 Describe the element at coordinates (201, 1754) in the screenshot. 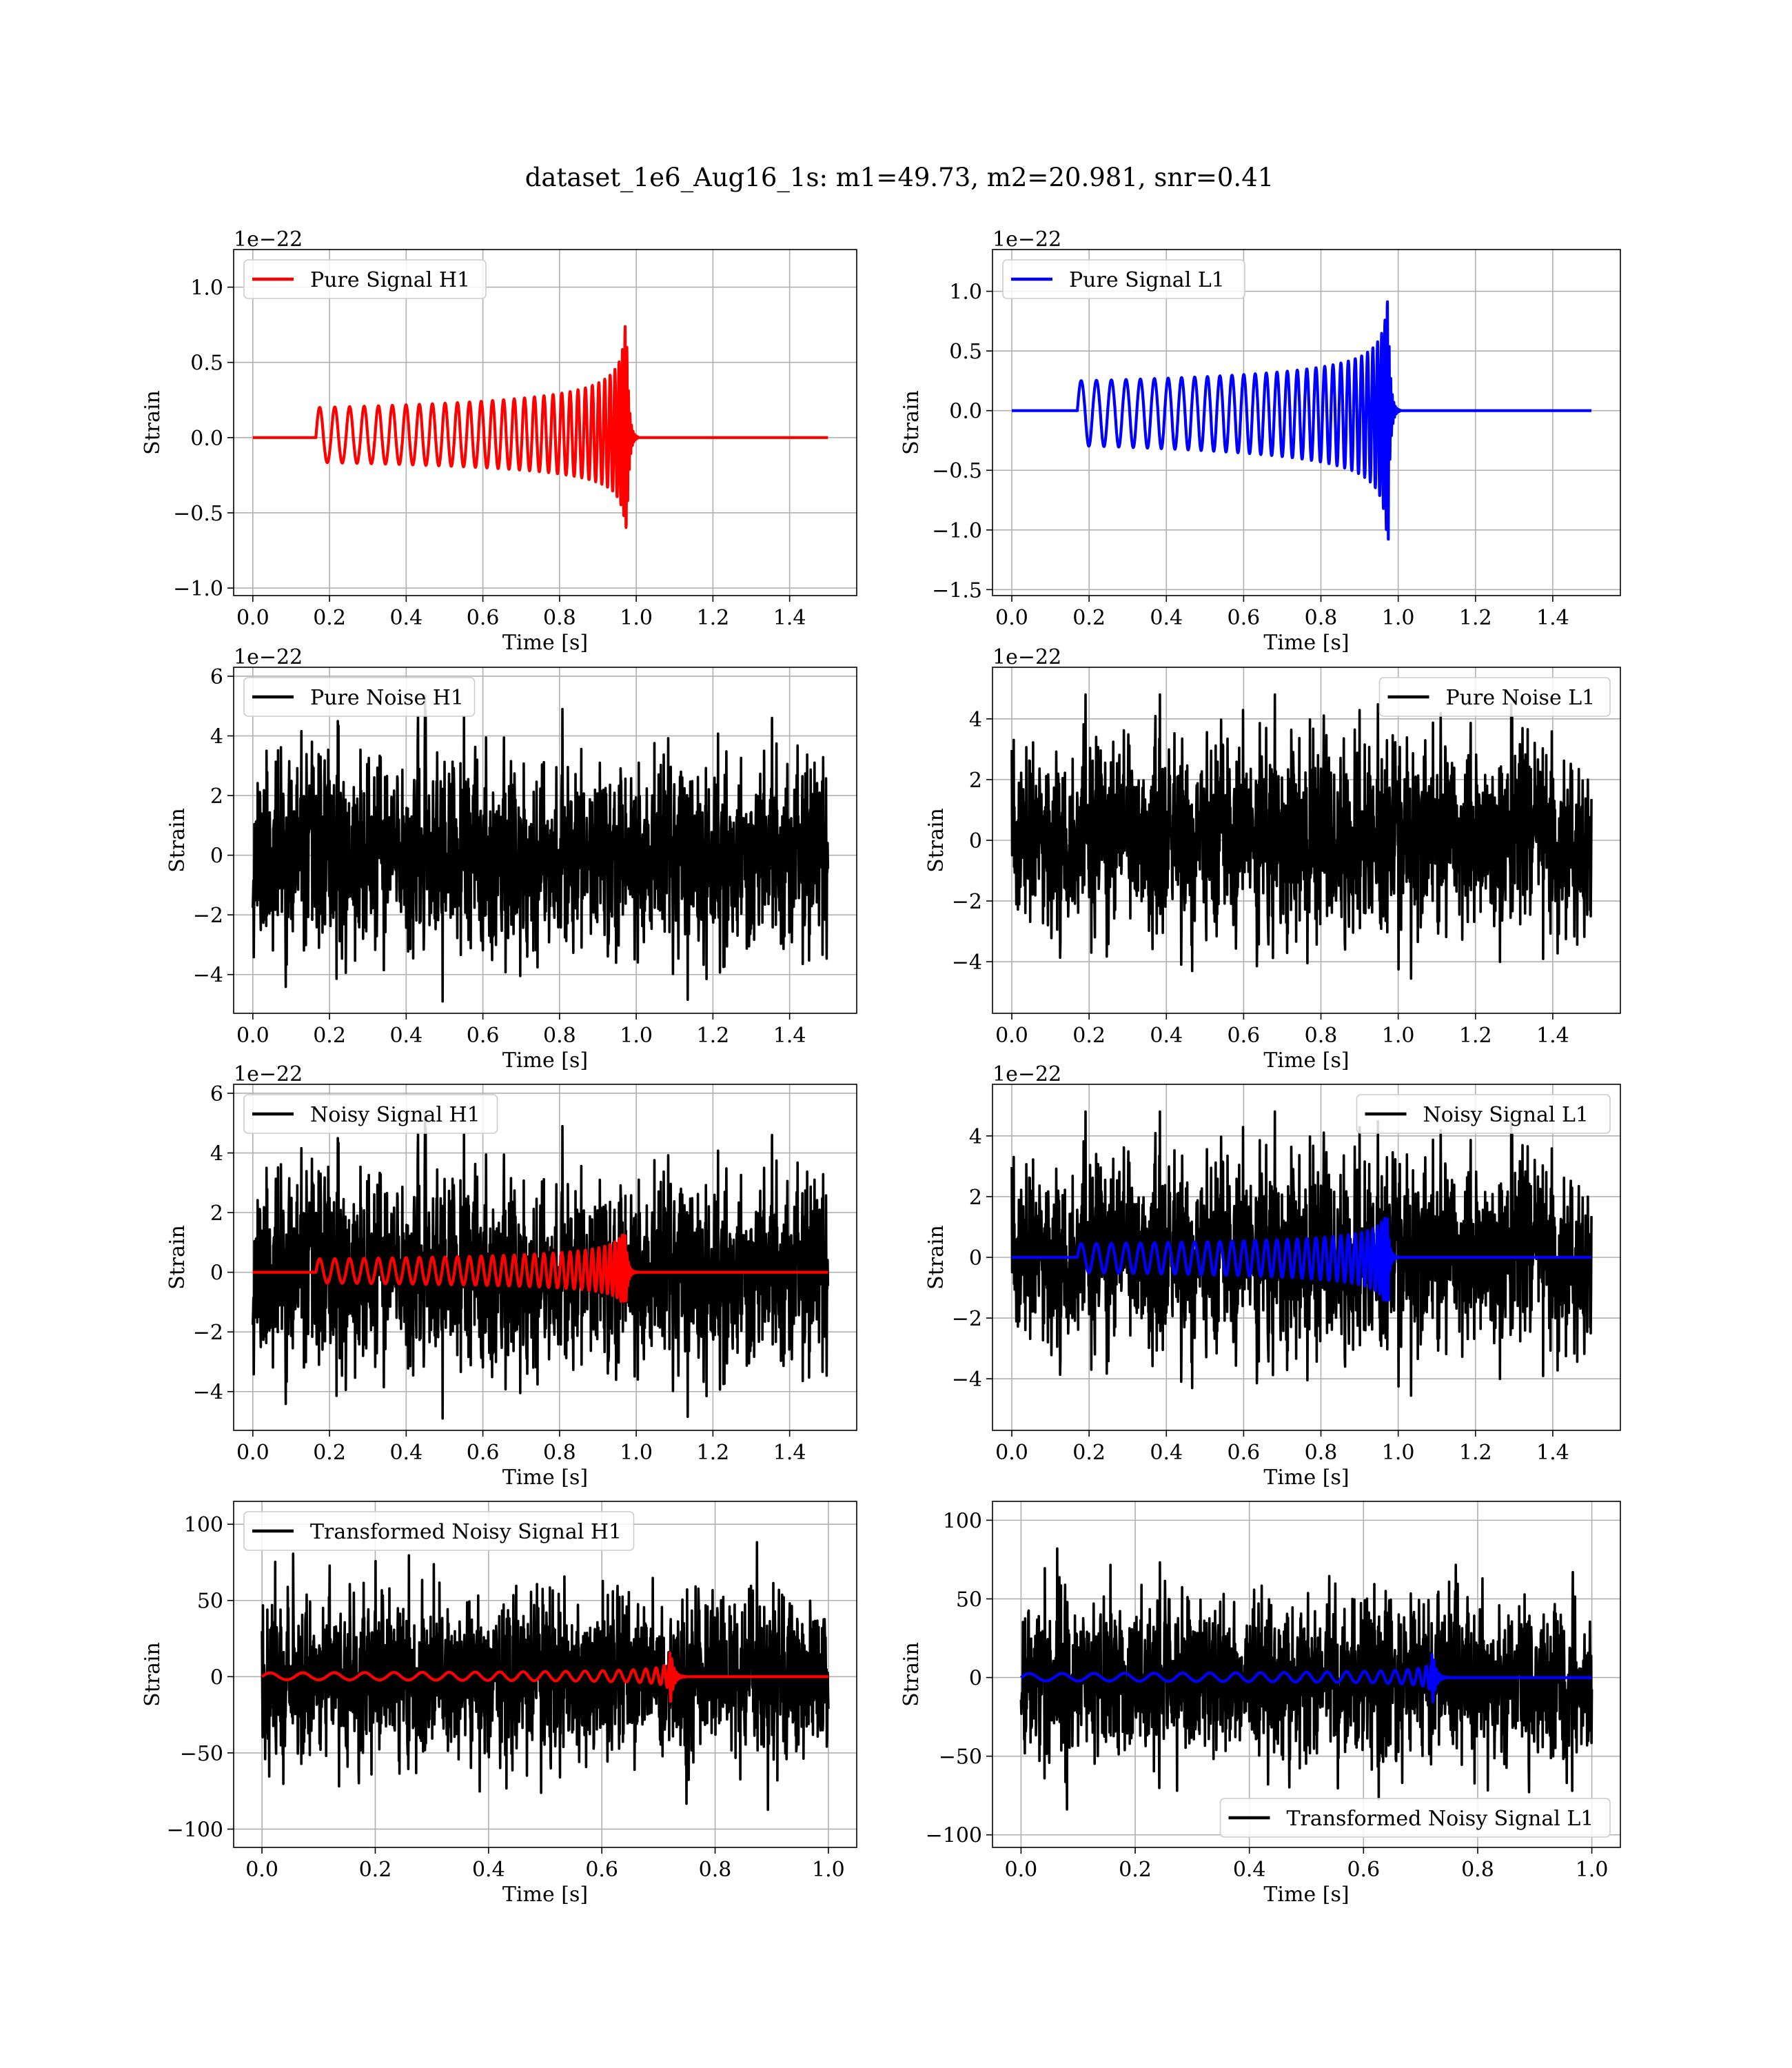

I see `y-tick-label: −50` at that location.